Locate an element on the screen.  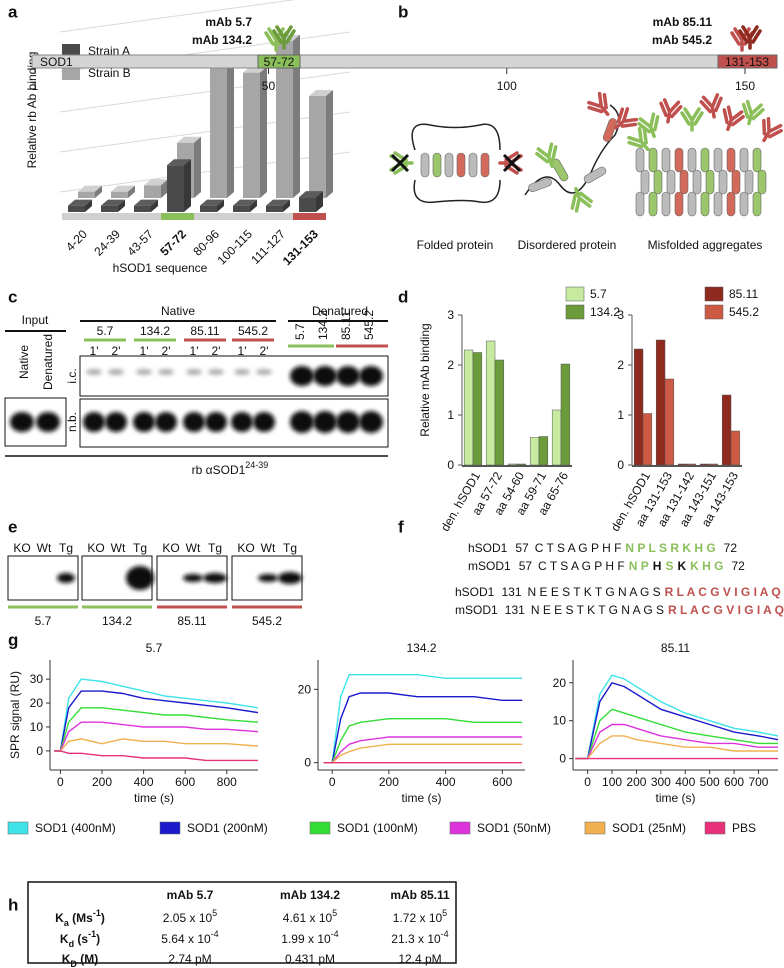
cell: 2.74 pM is located at coordinates (189, 959).